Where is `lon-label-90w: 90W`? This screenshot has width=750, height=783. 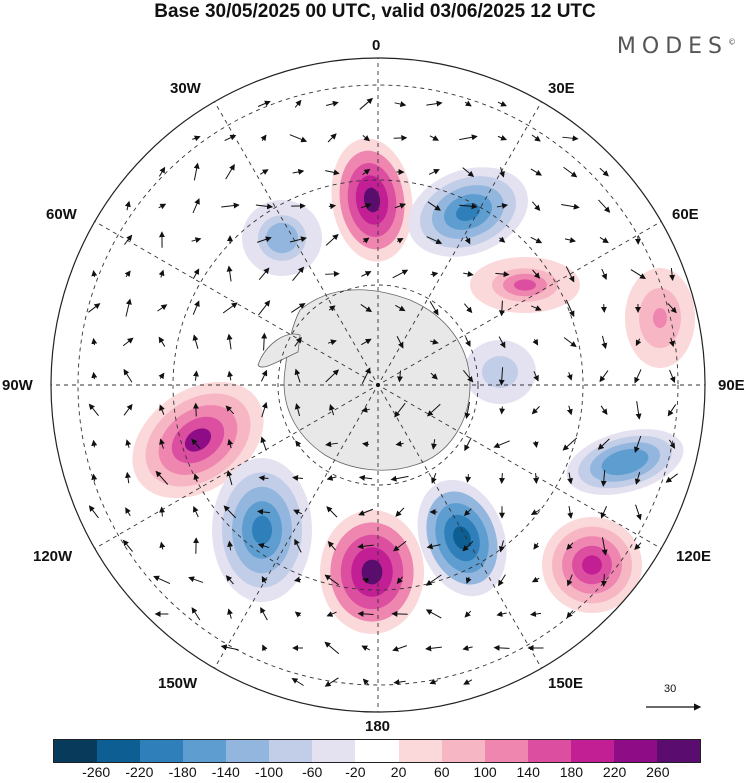 lon-label-90w: 90W is located at coordinates (17, 385).